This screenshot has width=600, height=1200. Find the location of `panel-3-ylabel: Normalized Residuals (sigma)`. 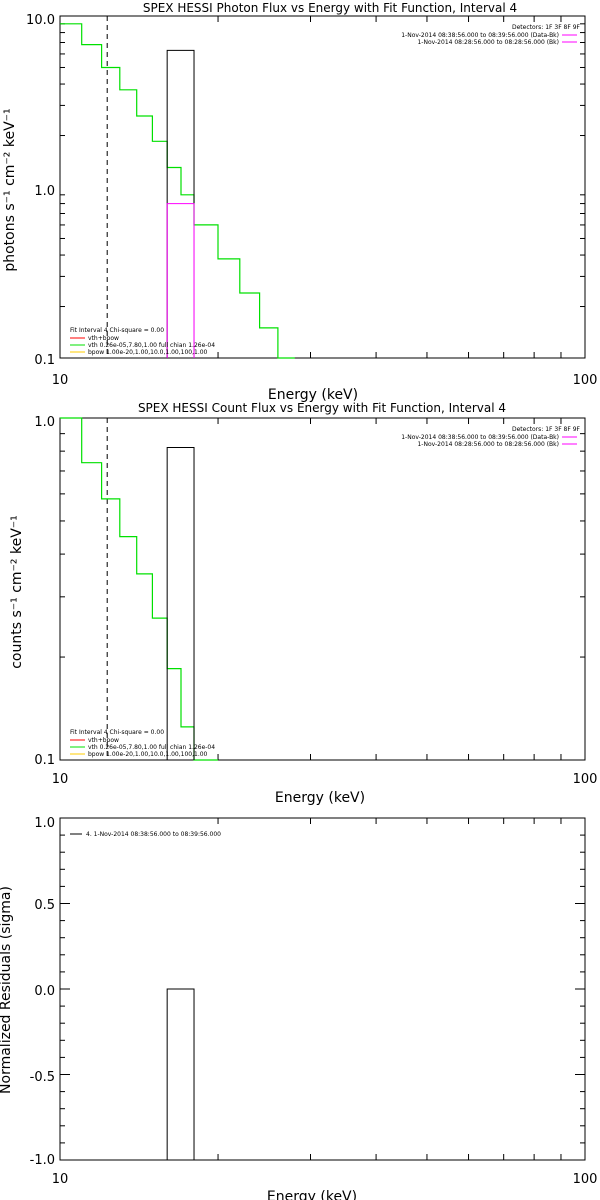

panel-3-ylabel: Normalized Residuals (sigma) is located at coordinates (7, 990).